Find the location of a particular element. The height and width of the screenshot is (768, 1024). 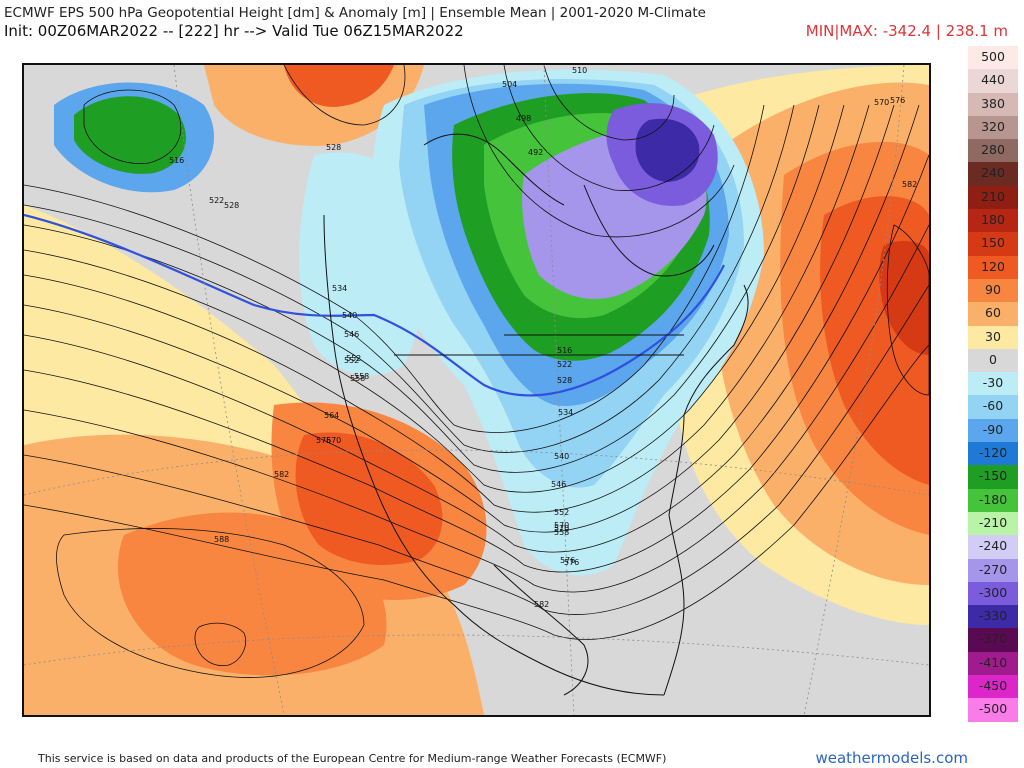

contour-label: 588 is located at coordinates (221, 539).